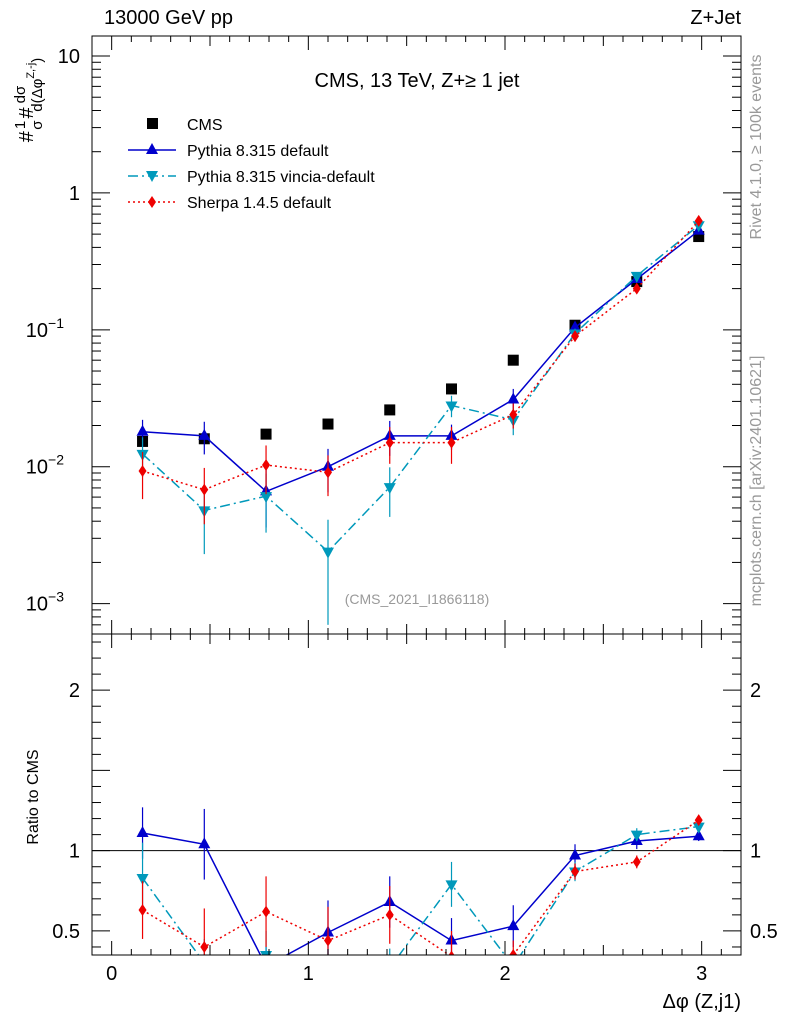 The height and width of the screenshot is (1024, 786). I want to click on x-tick-label: 3, so click(701, 974).